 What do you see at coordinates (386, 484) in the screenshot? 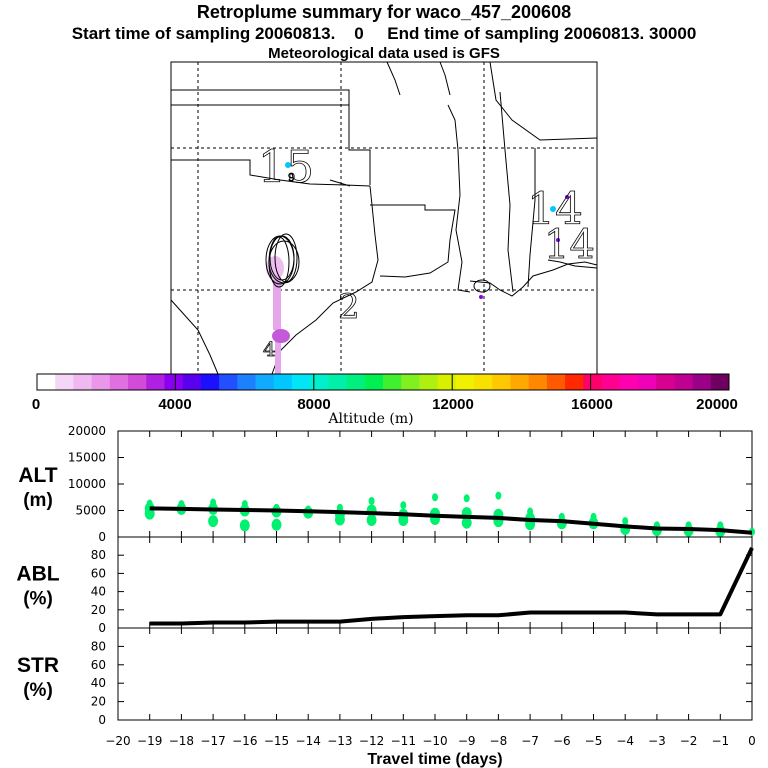
I see `panel-alt: 0 5000 10000 15000 20000 ALT (m)` at bounding box center [386, 484].